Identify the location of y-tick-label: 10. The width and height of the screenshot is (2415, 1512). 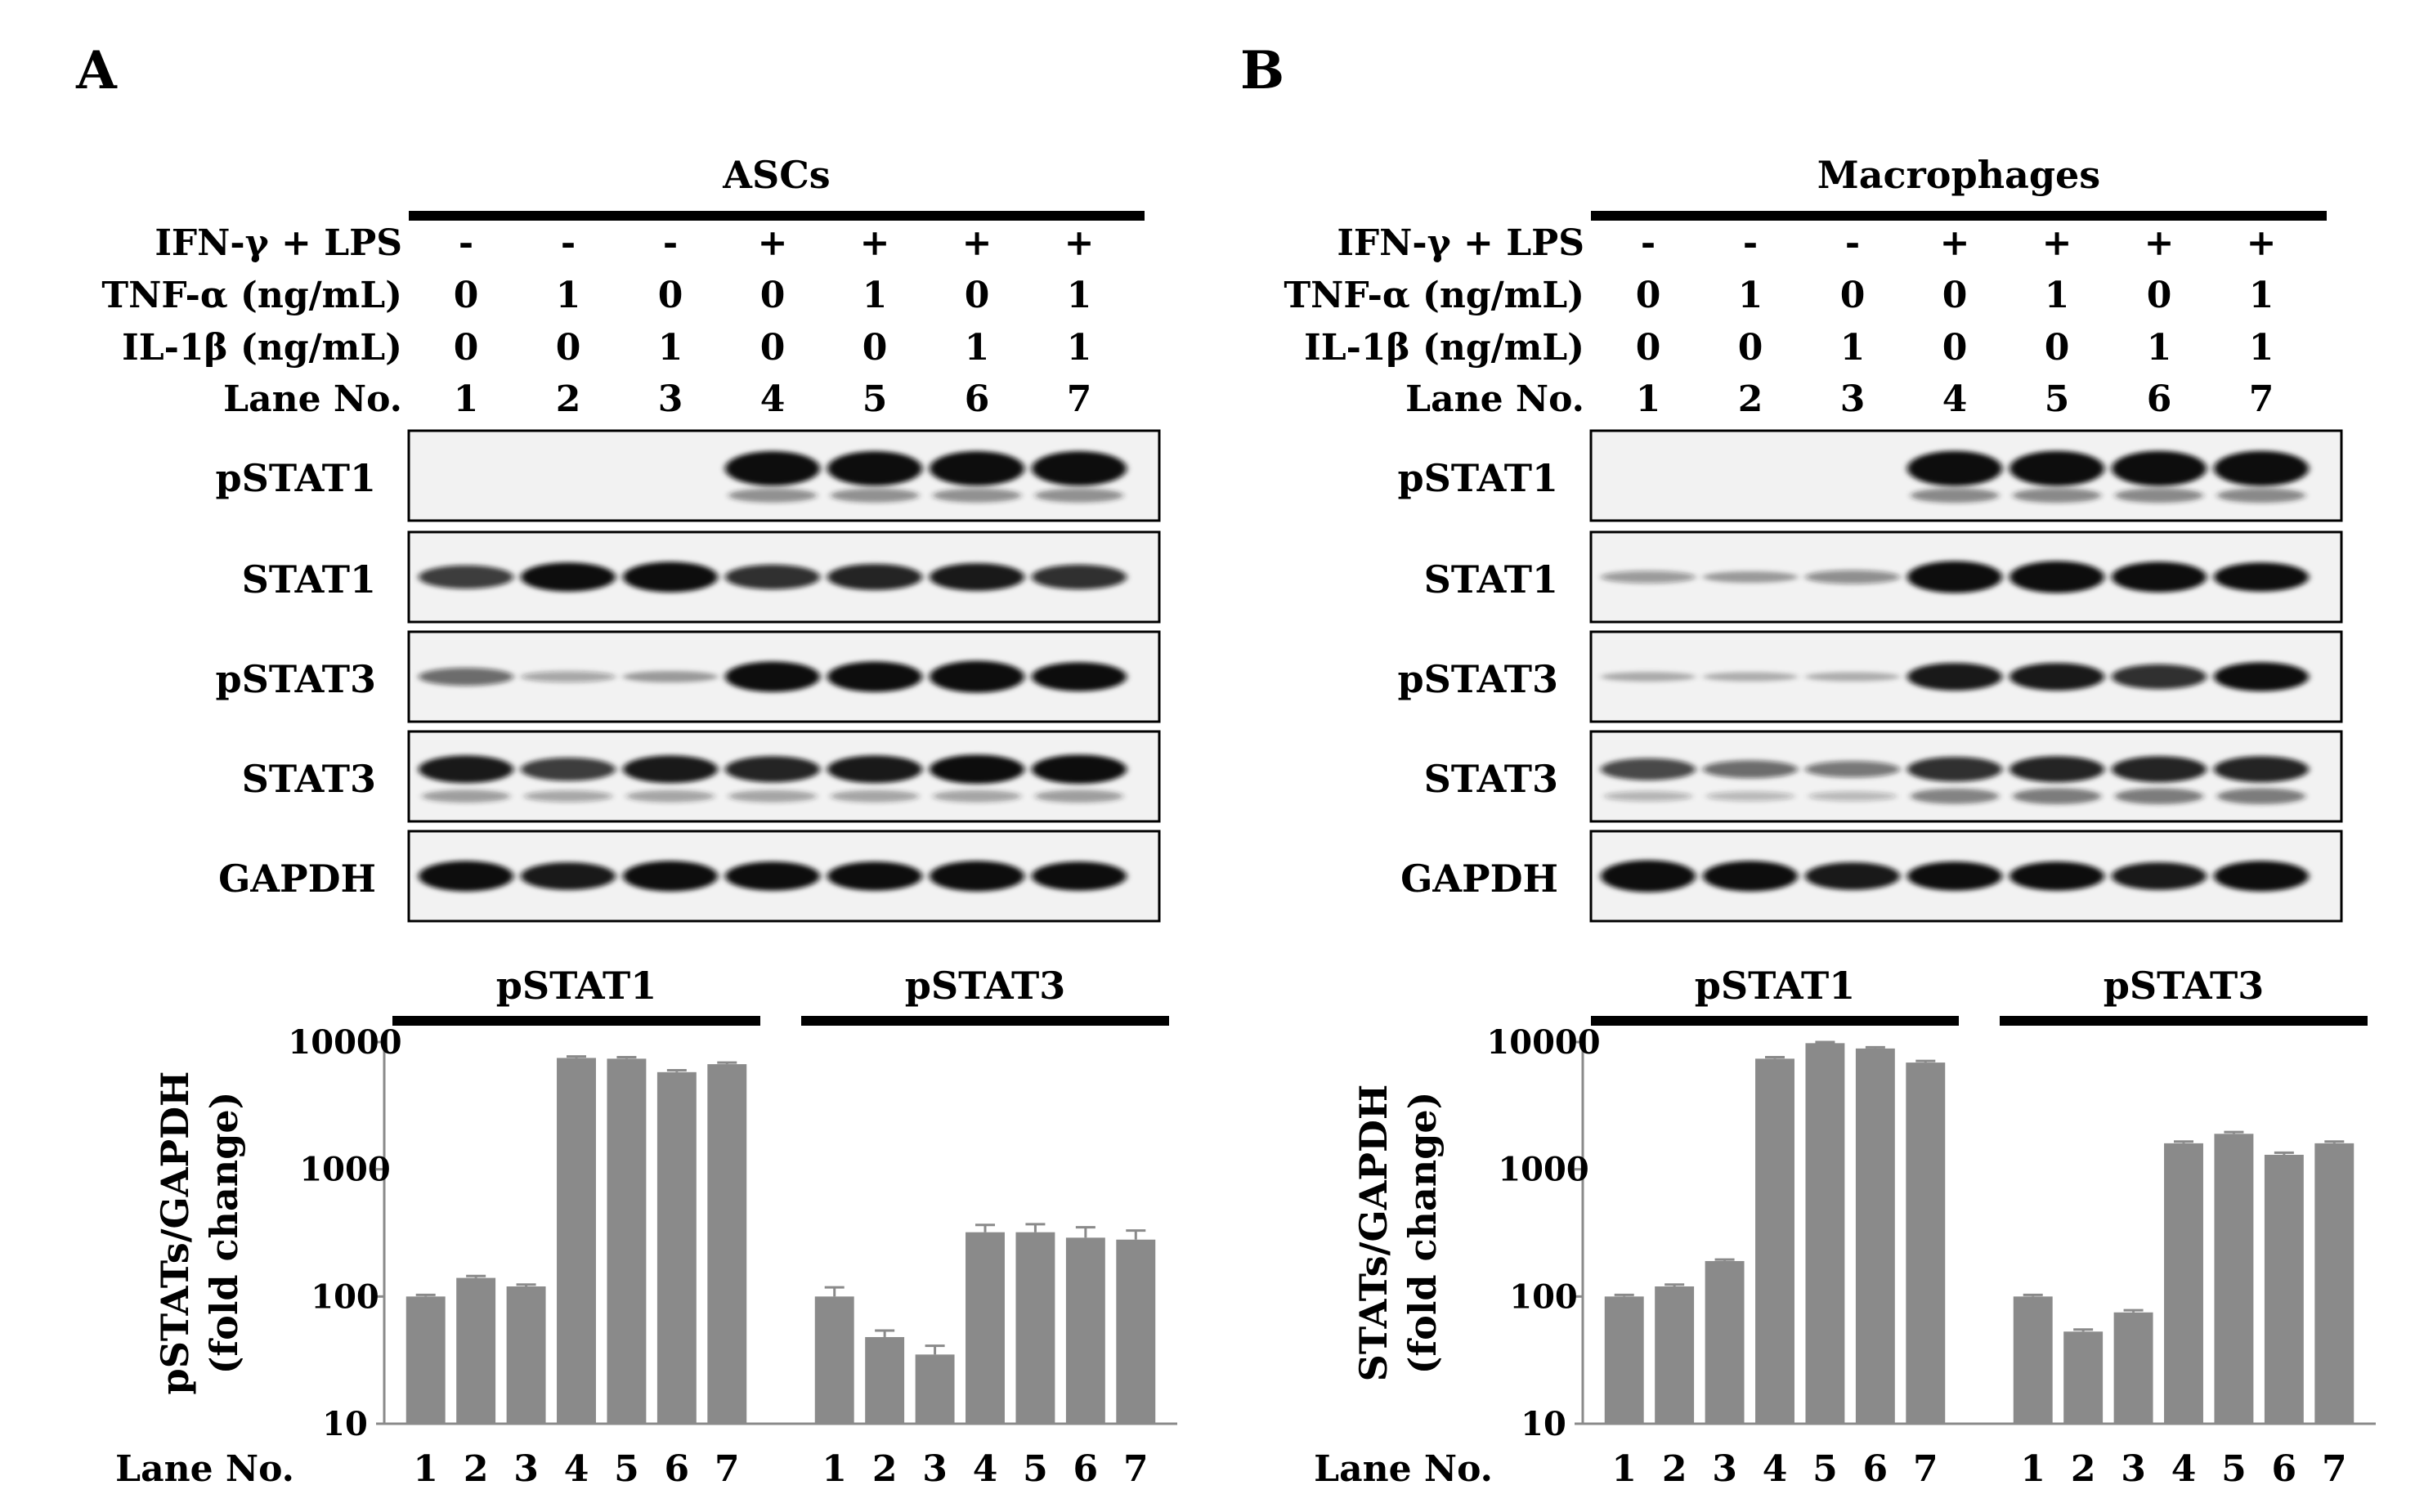
(345, 1424).